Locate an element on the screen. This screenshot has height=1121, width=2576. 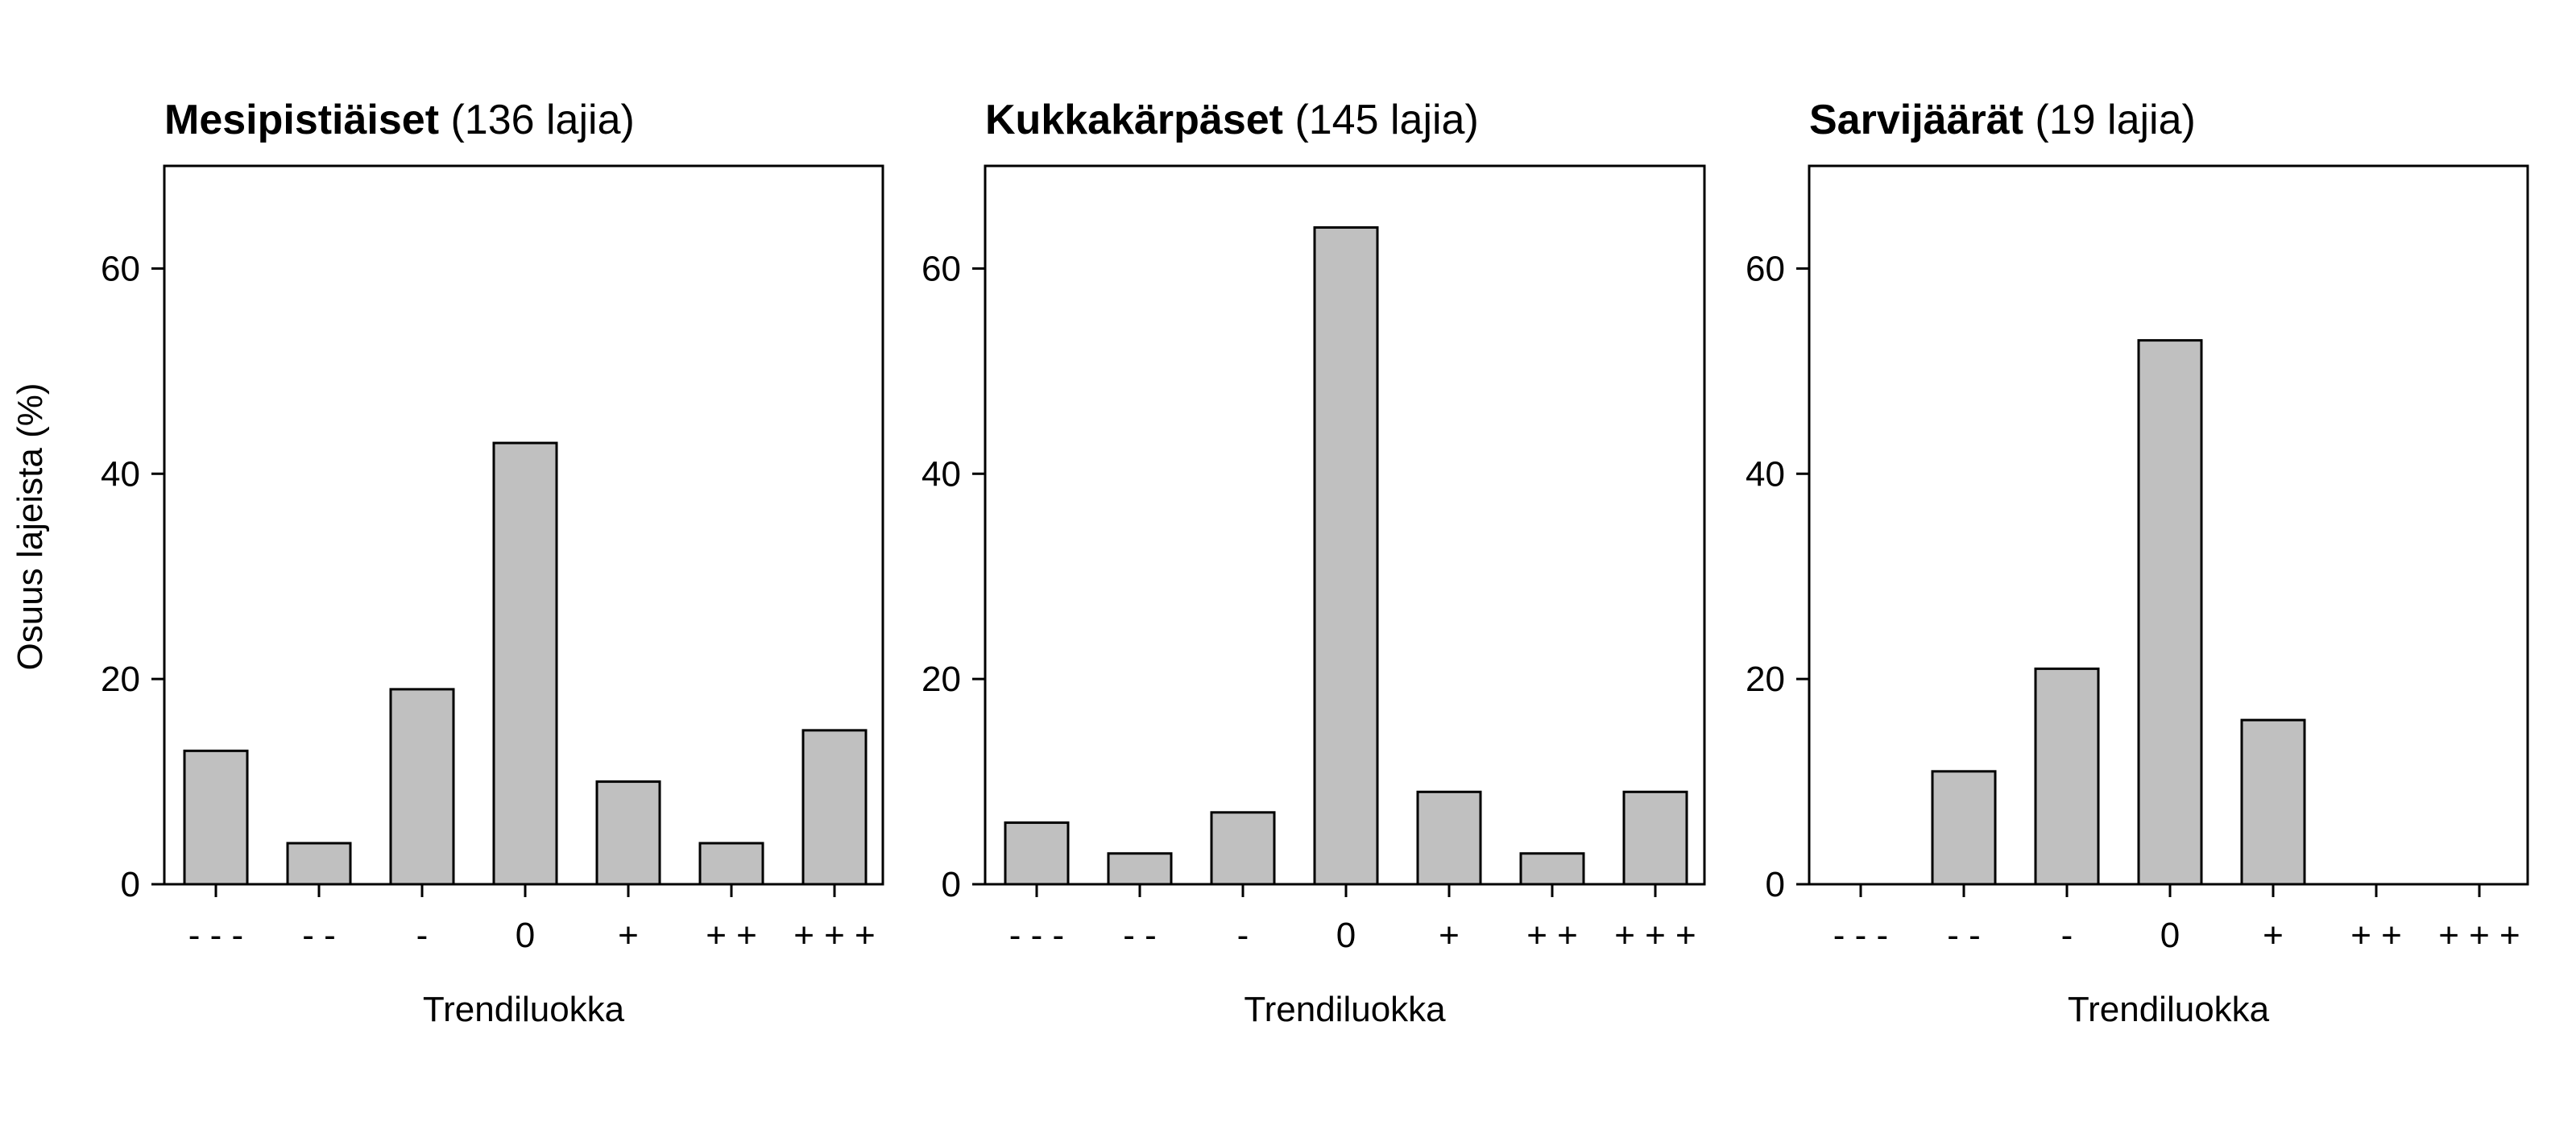
chart-title-count: (145 lajia) is located at coordinates (1381, 120).